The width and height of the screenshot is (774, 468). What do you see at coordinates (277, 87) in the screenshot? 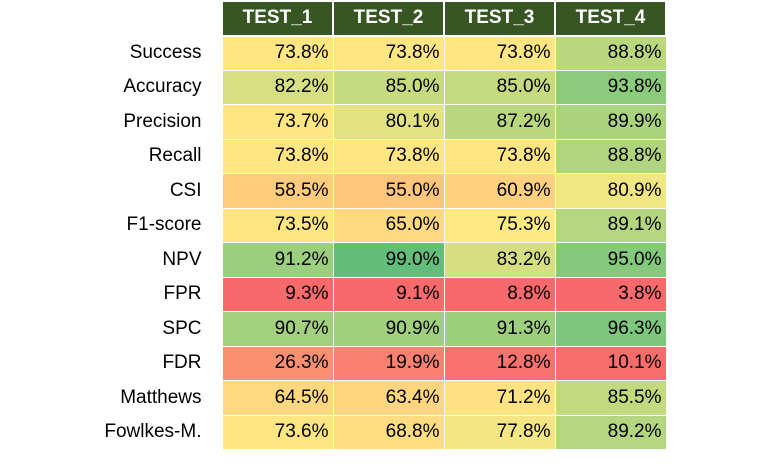
I see `heatmap-cell: 82.2%` at bounding box center [277, 87].